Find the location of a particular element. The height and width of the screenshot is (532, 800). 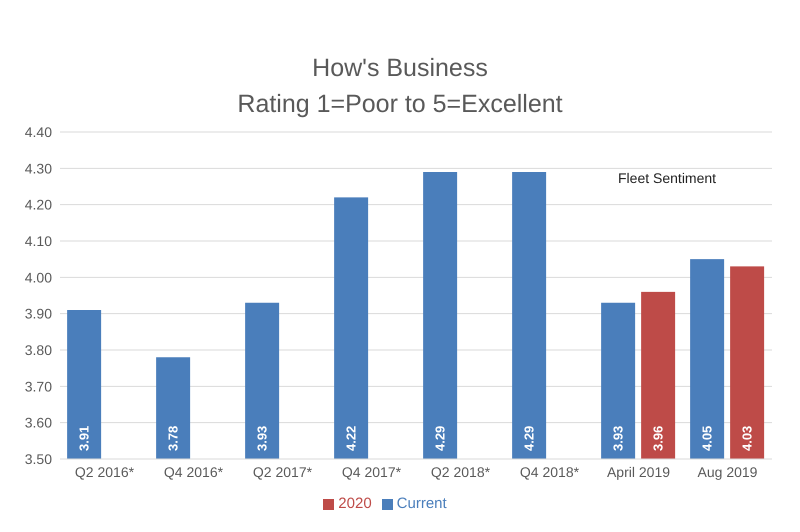

x-tick-label: April 2019 is located at coordinates (638, 472).